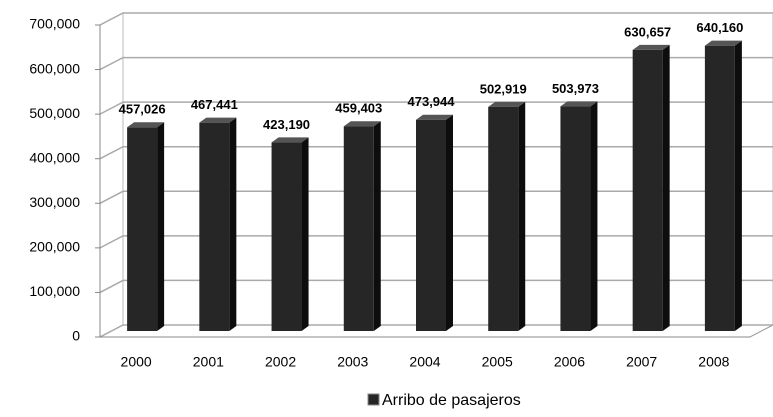 Image resolution: width=773 pixels, height=417 pixels. I want to click on y-tick-label: 700,000, so click(54, 24).